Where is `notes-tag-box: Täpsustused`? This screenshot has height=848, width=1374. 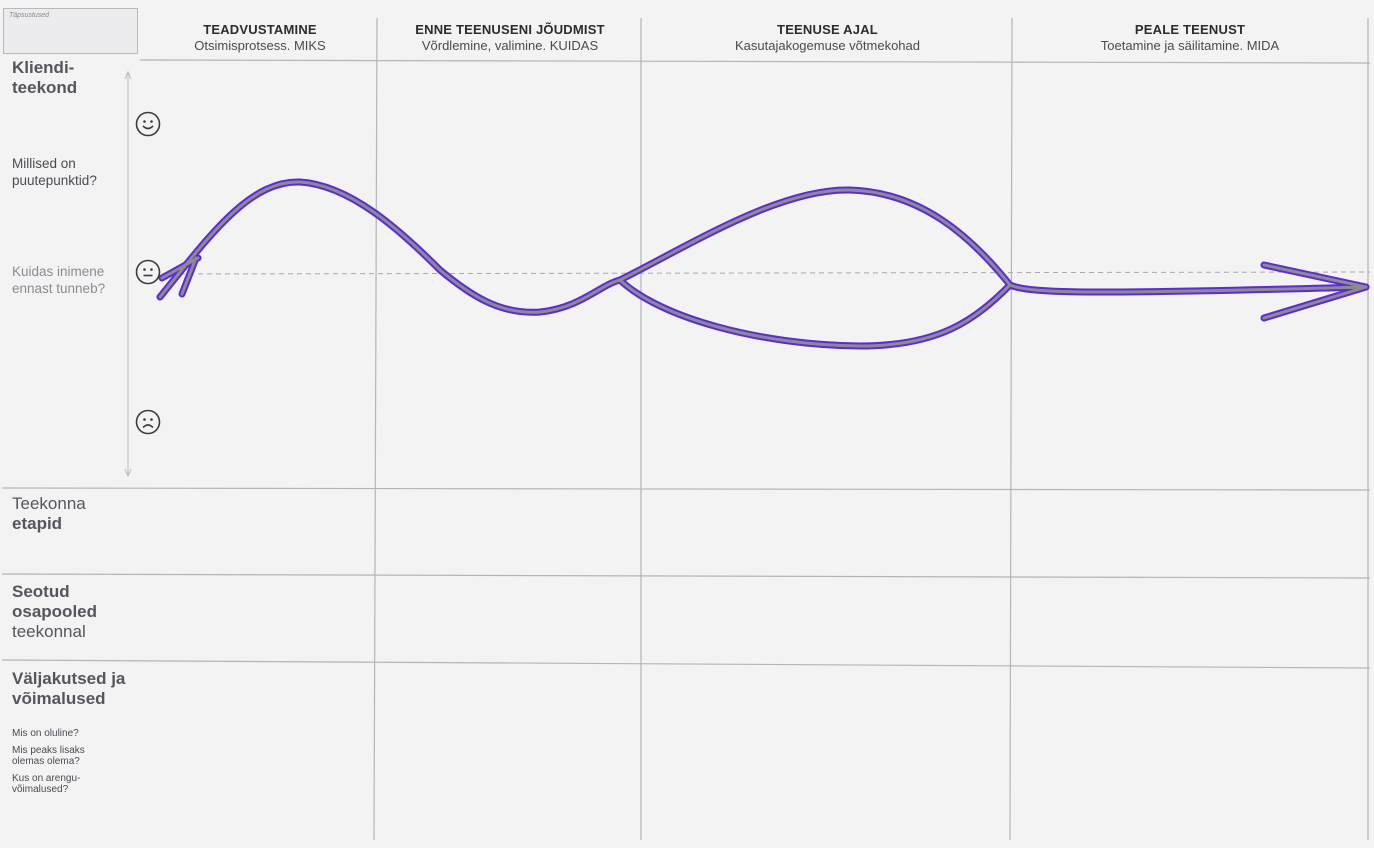
notes-tag-box: Täpsustused is located at coordinates (70, 31).